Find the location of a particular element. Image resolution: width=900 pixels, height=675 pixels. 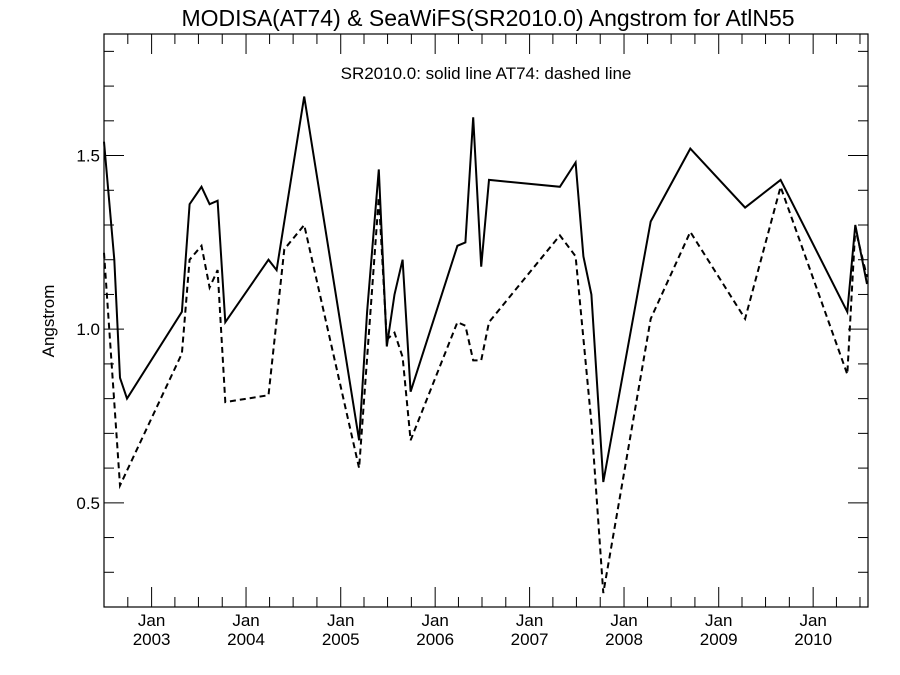

x-tick-year-label: 2008 is located at coordinates (624, 639).